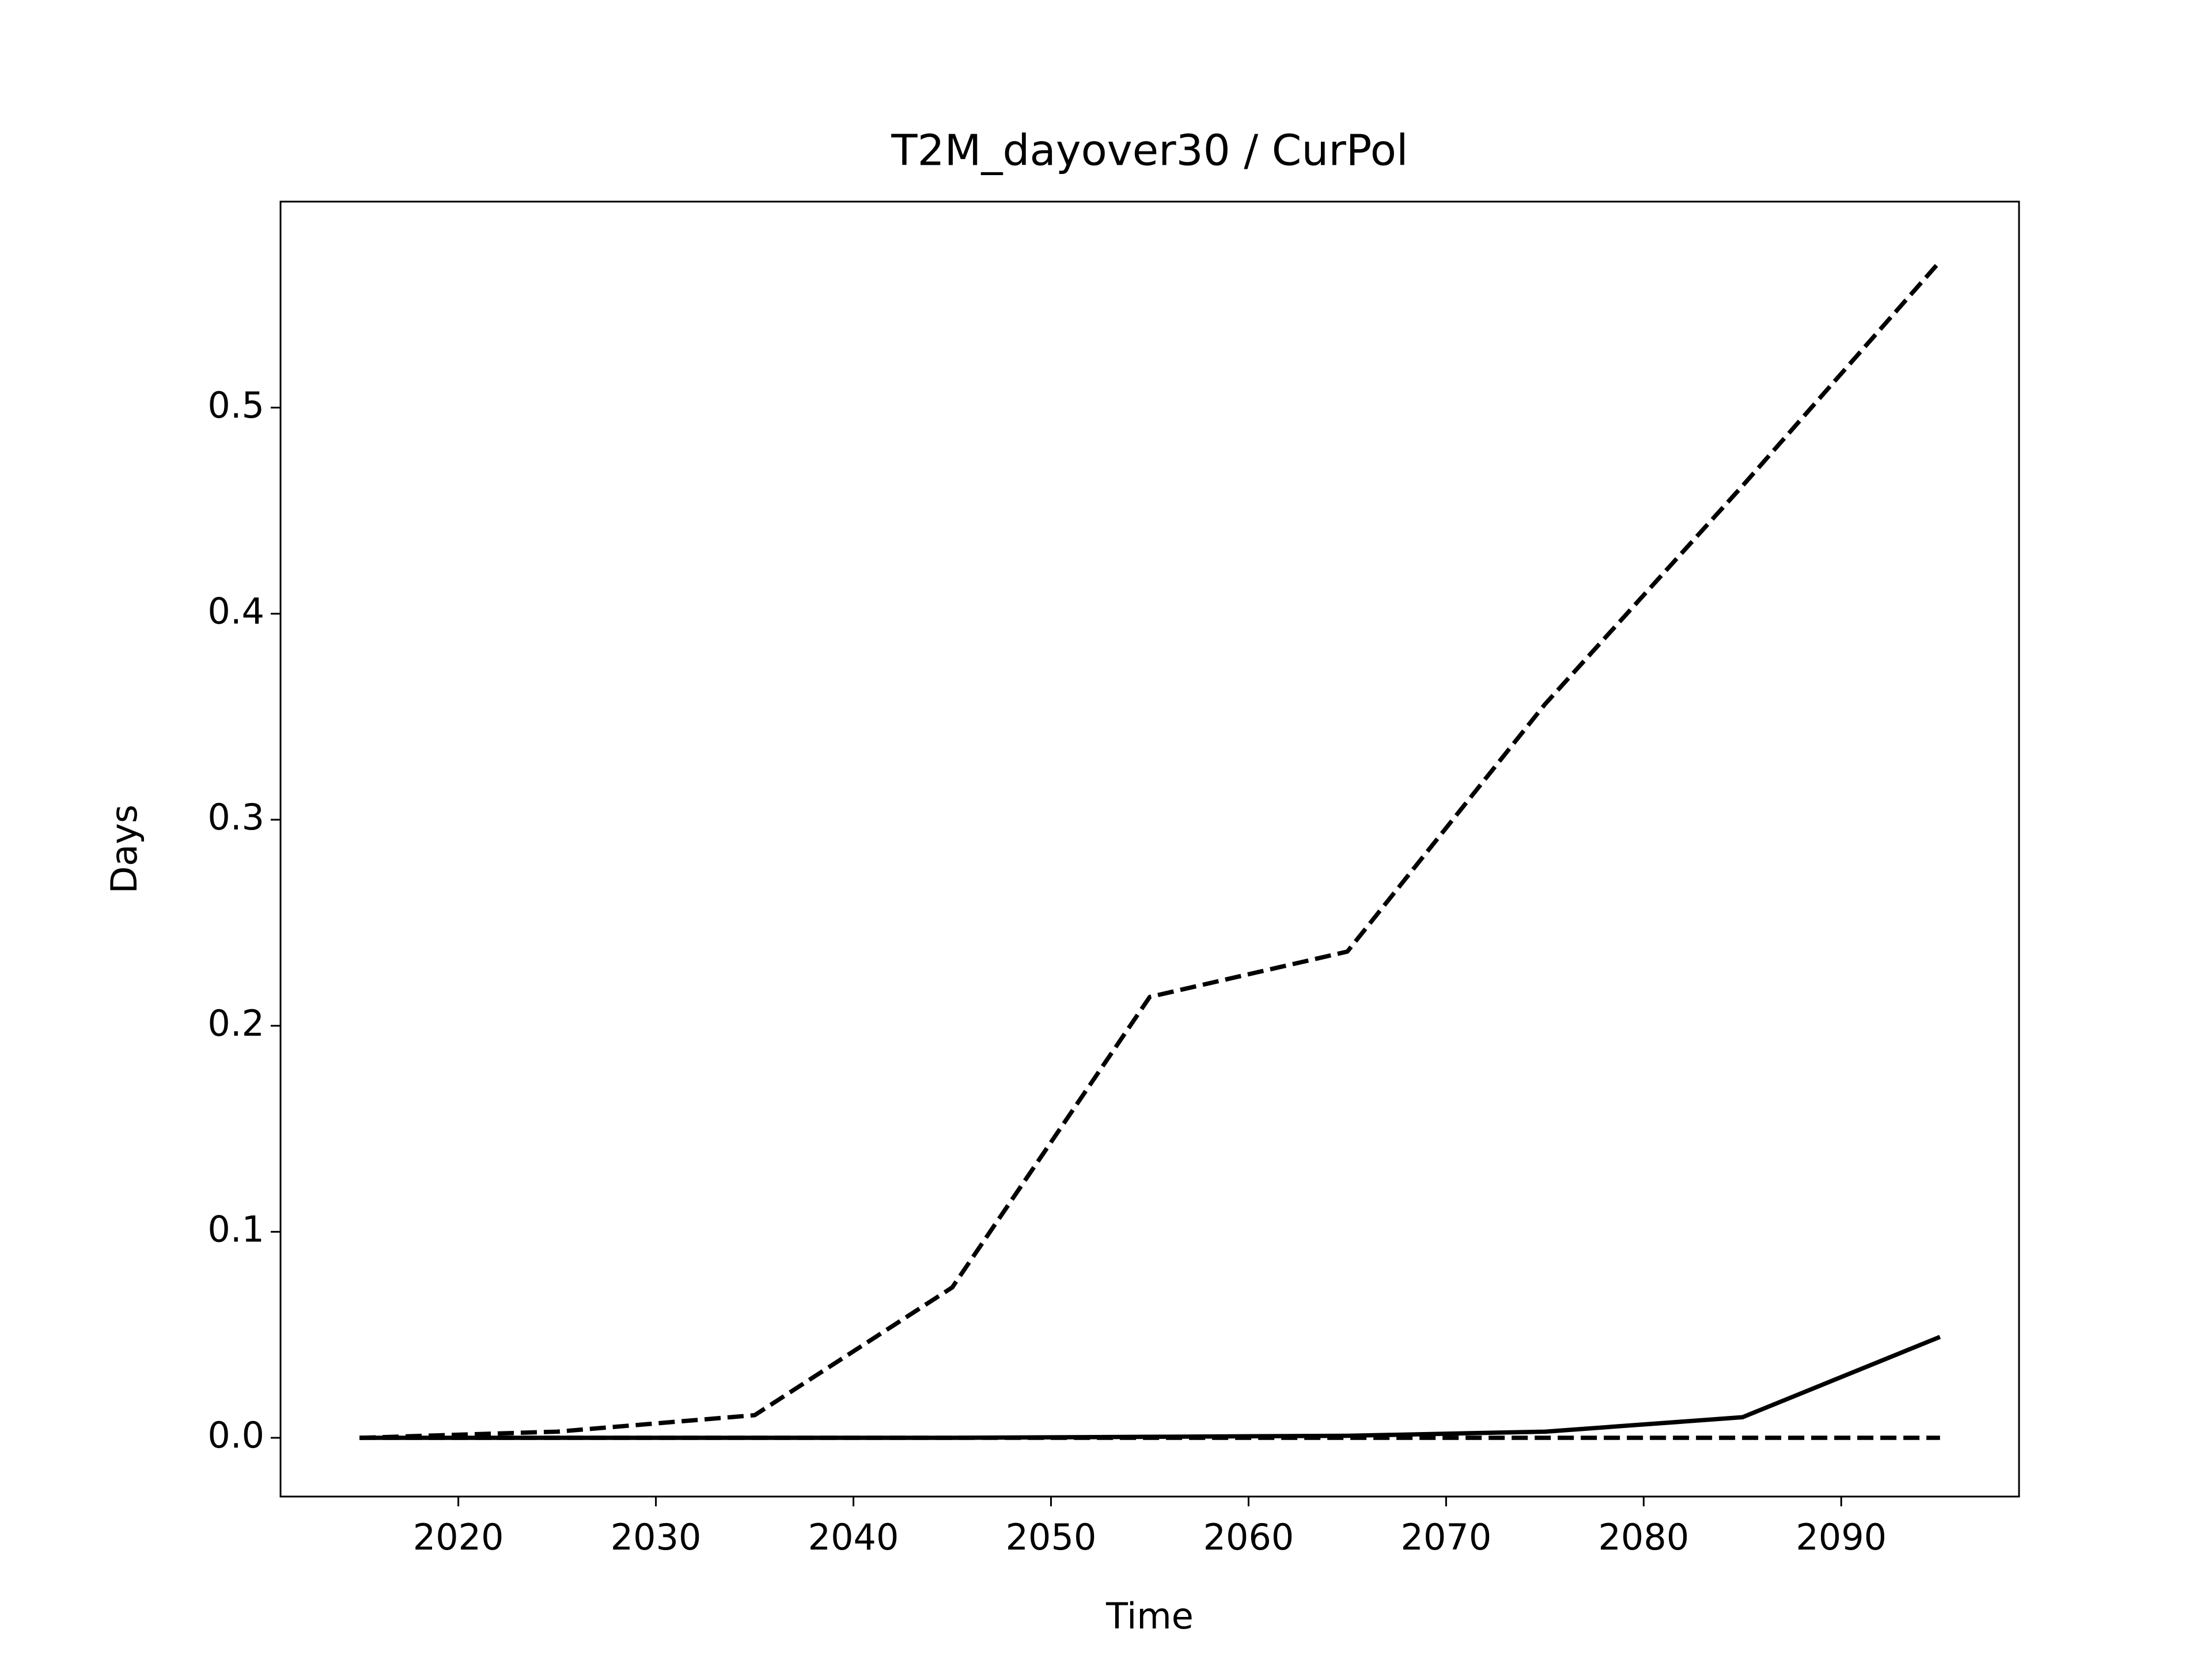 The height and width of the screenshot is (1659, 2212). I want to click on y-axis-label: Days, so click(124, 849).